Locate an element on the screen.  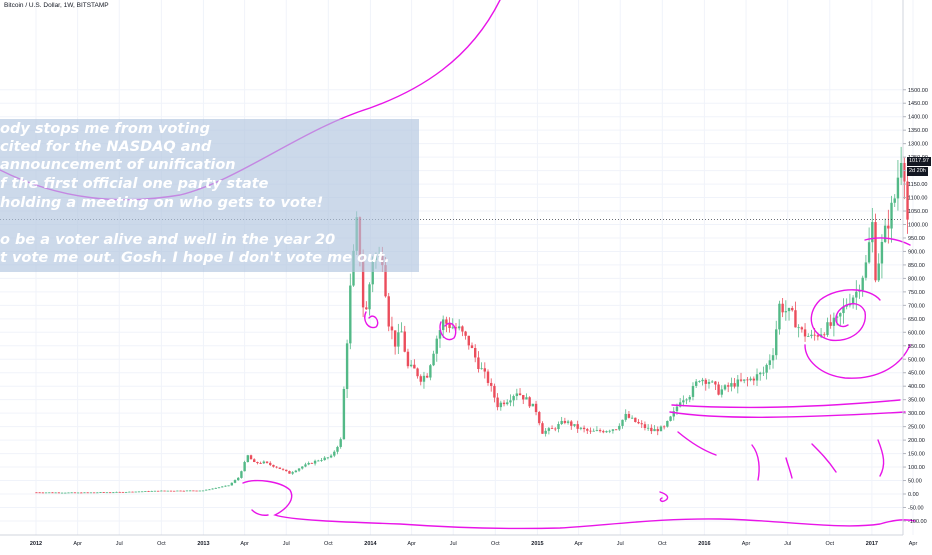
y-tick-label: -50.00 is located at coordinates (916, 508).